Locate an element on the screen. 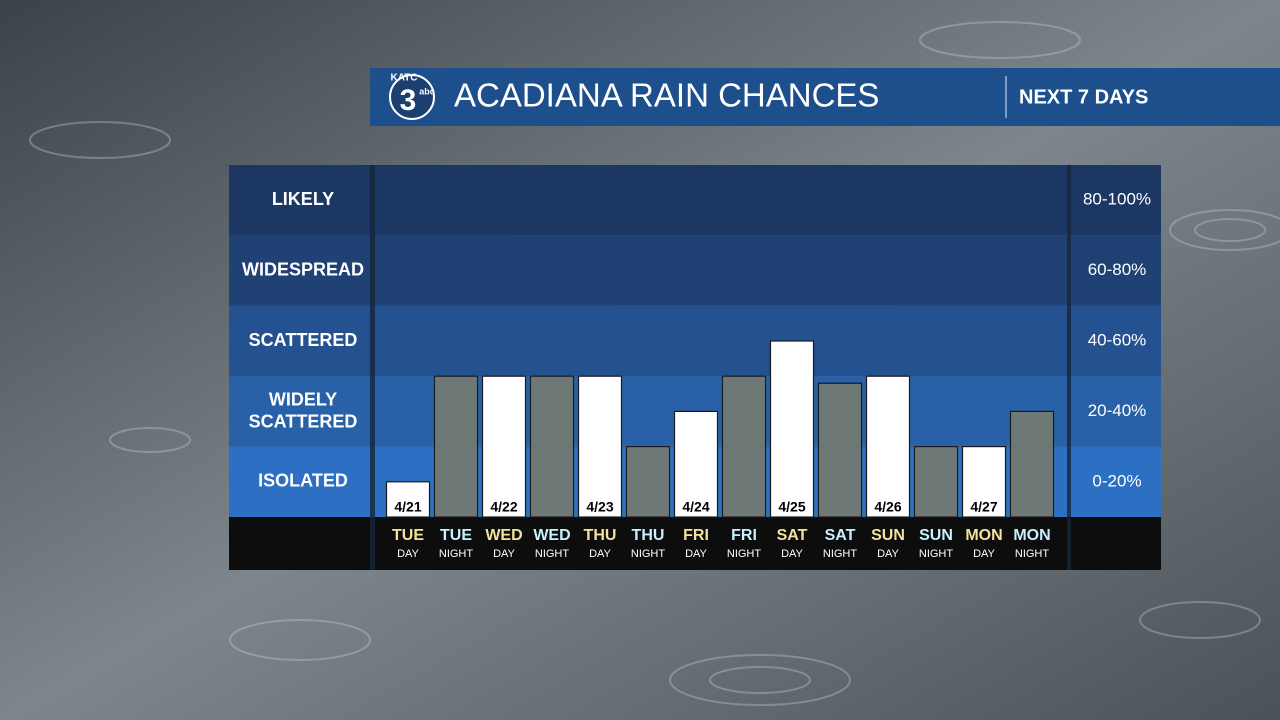 The width and height of the screenshot is (1280, 720). label-strip is located at coordinates (695, 543).